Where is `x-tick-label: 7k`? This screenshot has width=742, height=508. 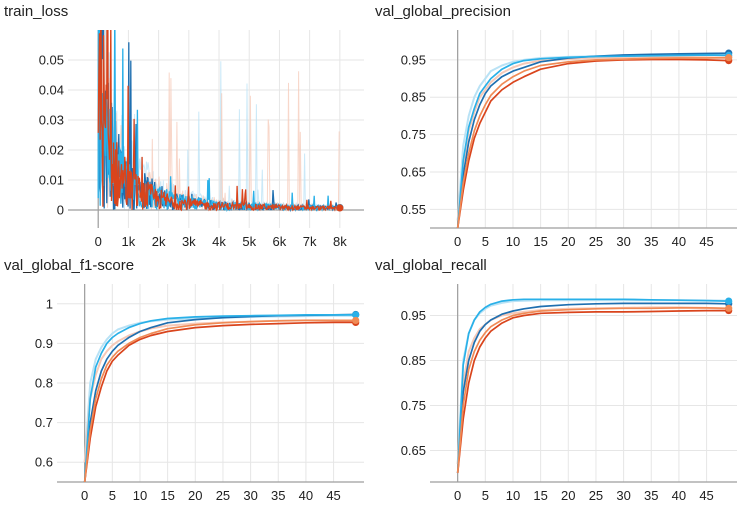
x-tick-label: 7k is located at coordinates (310, 241).